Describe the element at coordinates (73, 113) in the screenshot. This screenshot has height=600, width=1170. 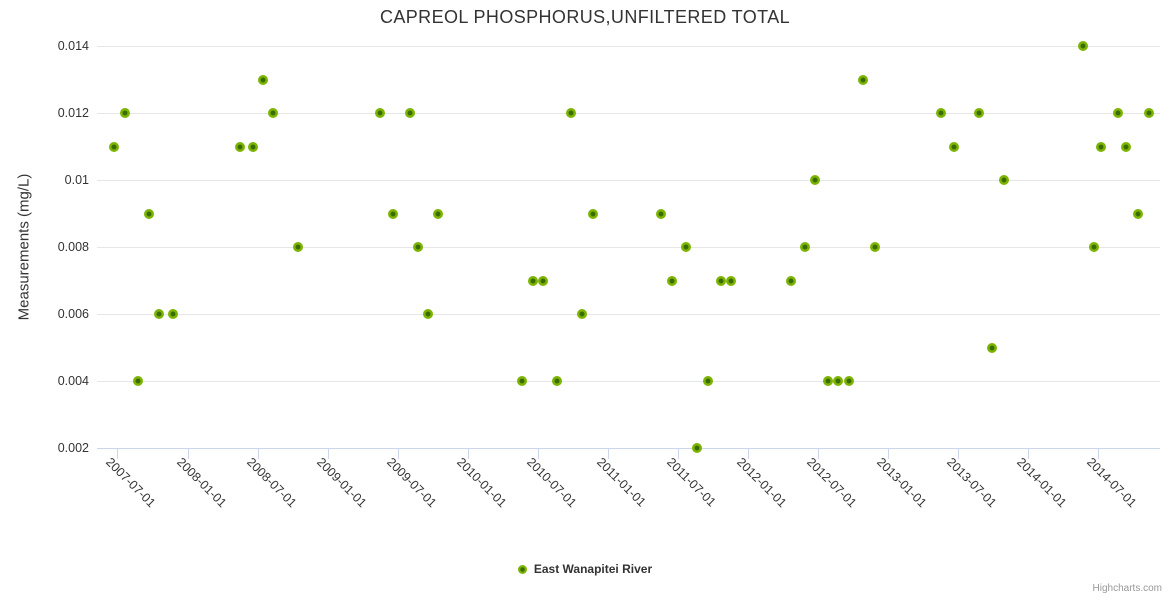
I see `y-axis-tick-label: 0.012` at that location.